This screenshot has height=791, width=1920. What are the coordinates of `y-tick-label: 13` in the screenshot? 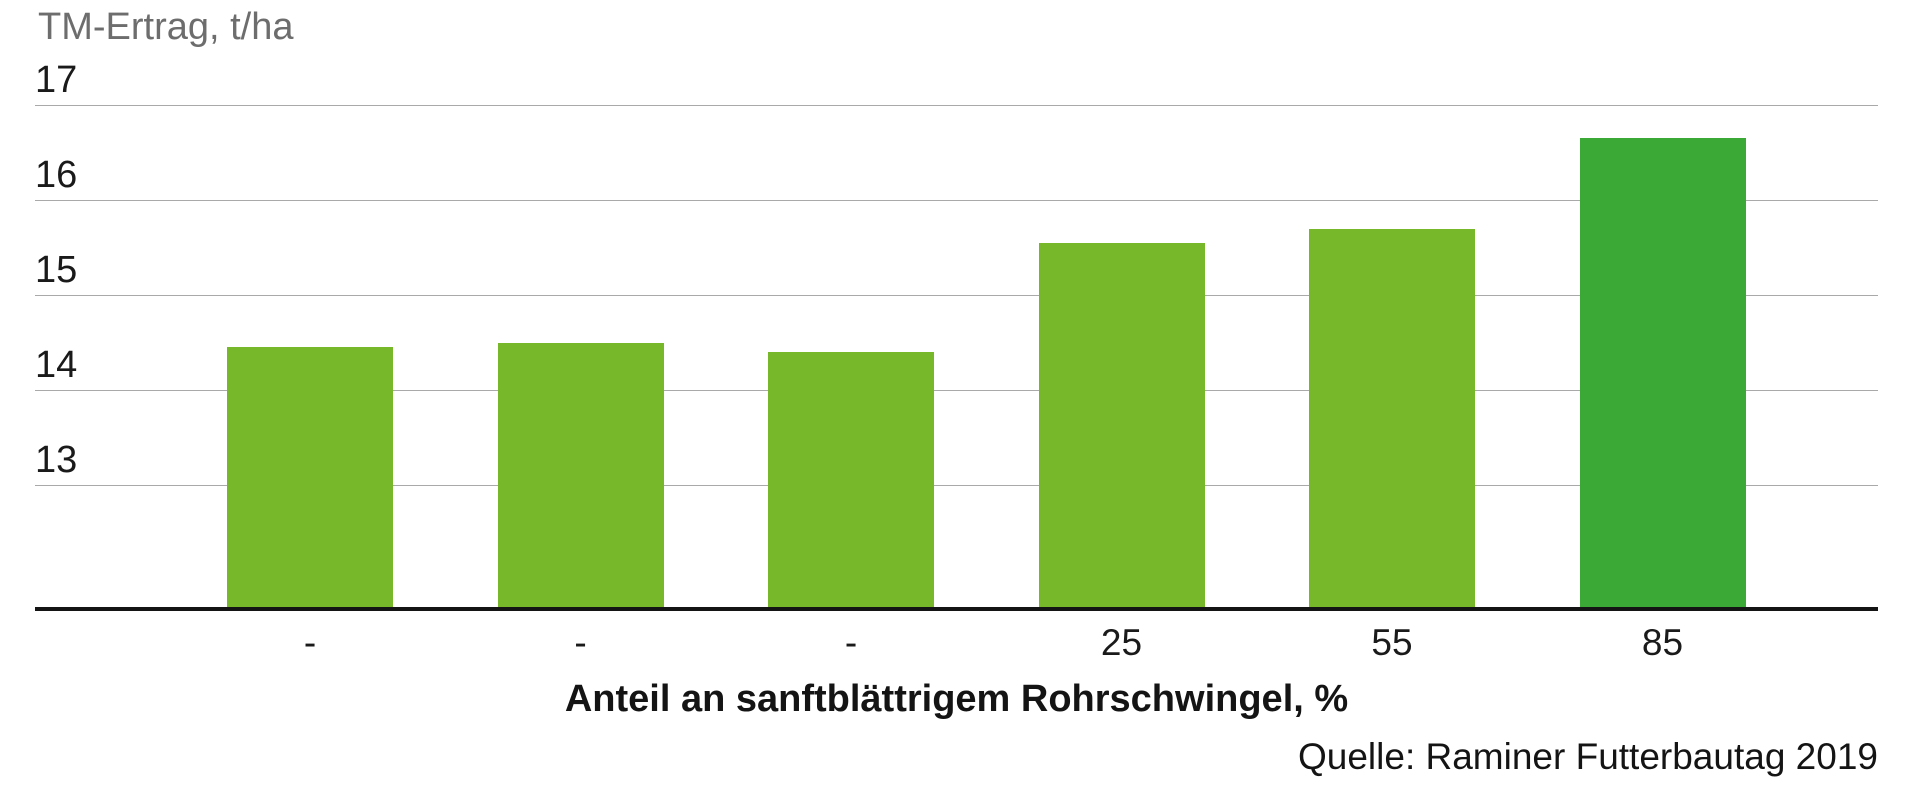 It's located at (56, 460).